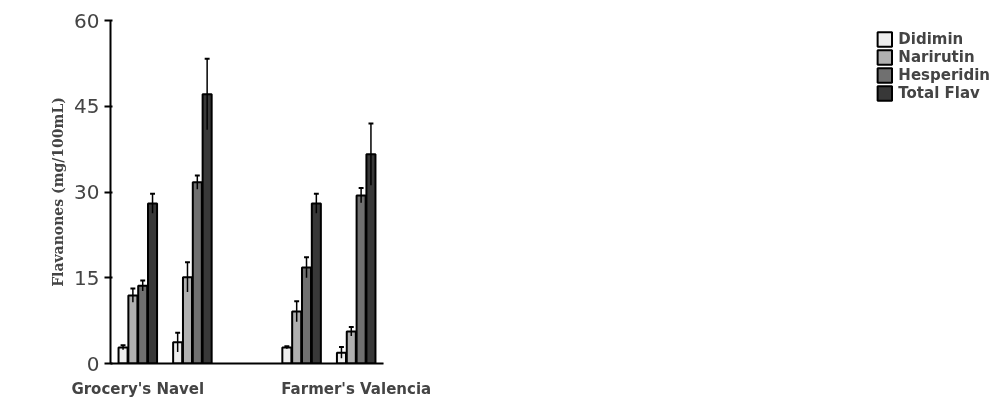 This screenshot has width=1008, height=407. What do you see at coordinates (87, 192) in the screenshot?
I see `y-tick-label: 30` at bounding box center [87, 192].